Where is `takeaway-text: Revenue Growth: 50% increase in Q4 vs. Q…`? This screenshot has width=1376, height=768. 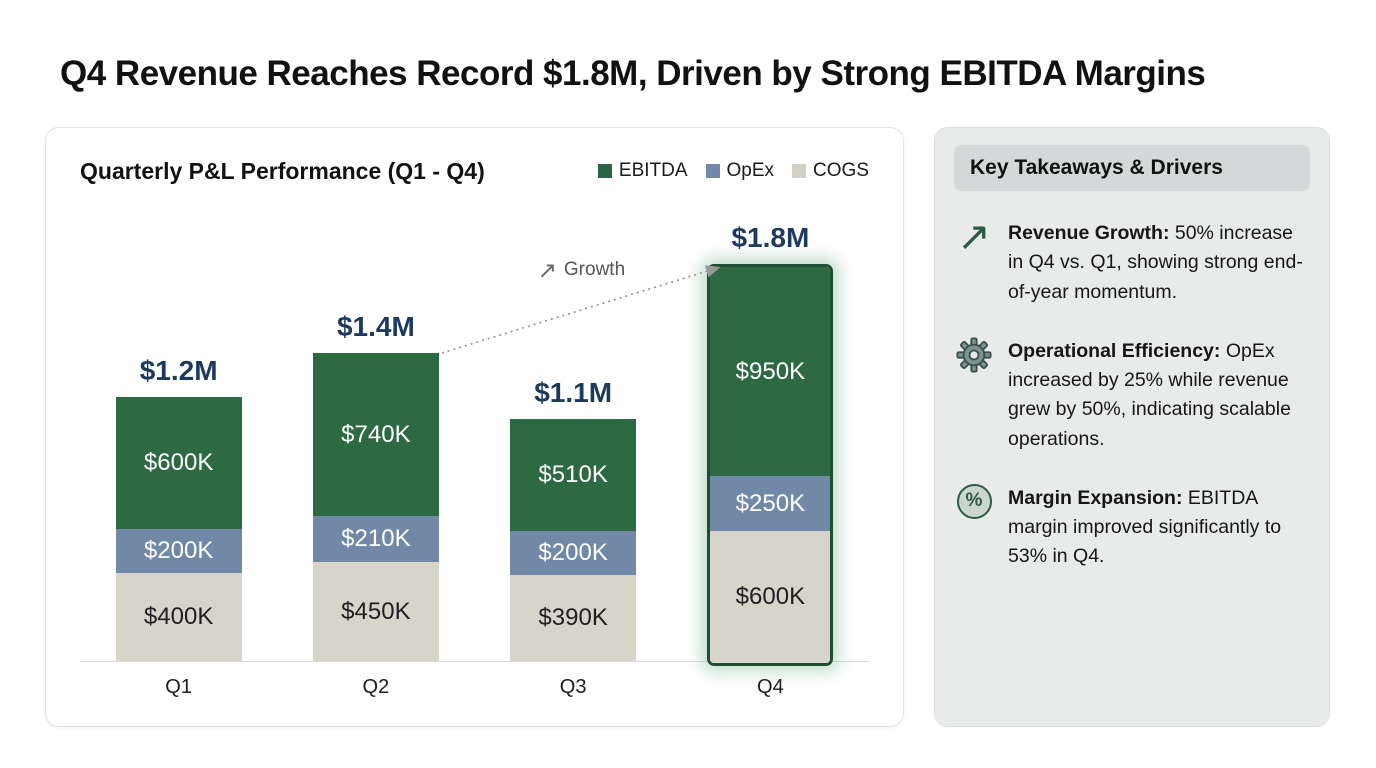
takeaway-text: Revenue Growth: 50% increase in Q4 vs. Q… is located at coordinates (1155, 262).